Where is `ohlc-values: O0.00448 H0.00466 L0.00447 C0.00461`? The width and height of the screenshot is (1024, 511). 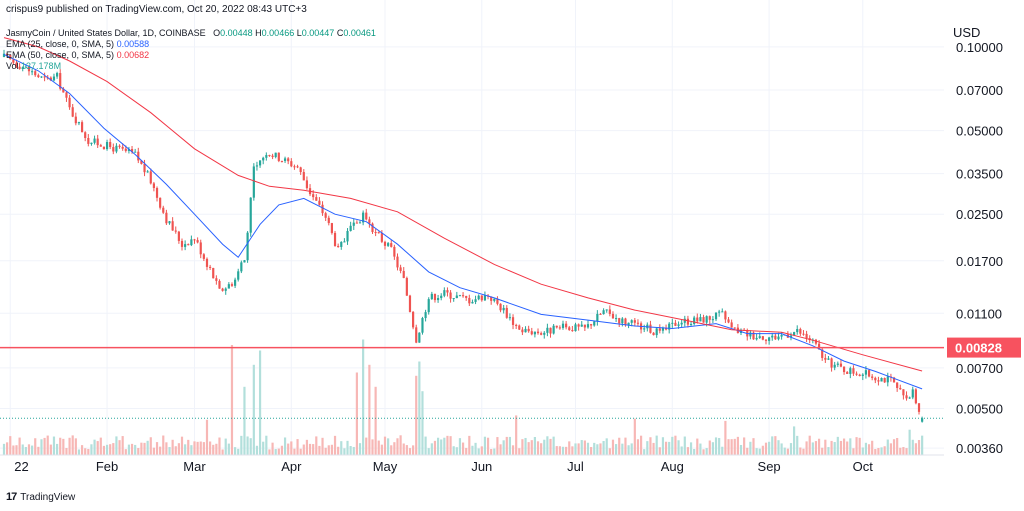 ohlc-values: O0.00448 H0.00466 L0.00447 C0.00461 is located at coordinates (294, 33).